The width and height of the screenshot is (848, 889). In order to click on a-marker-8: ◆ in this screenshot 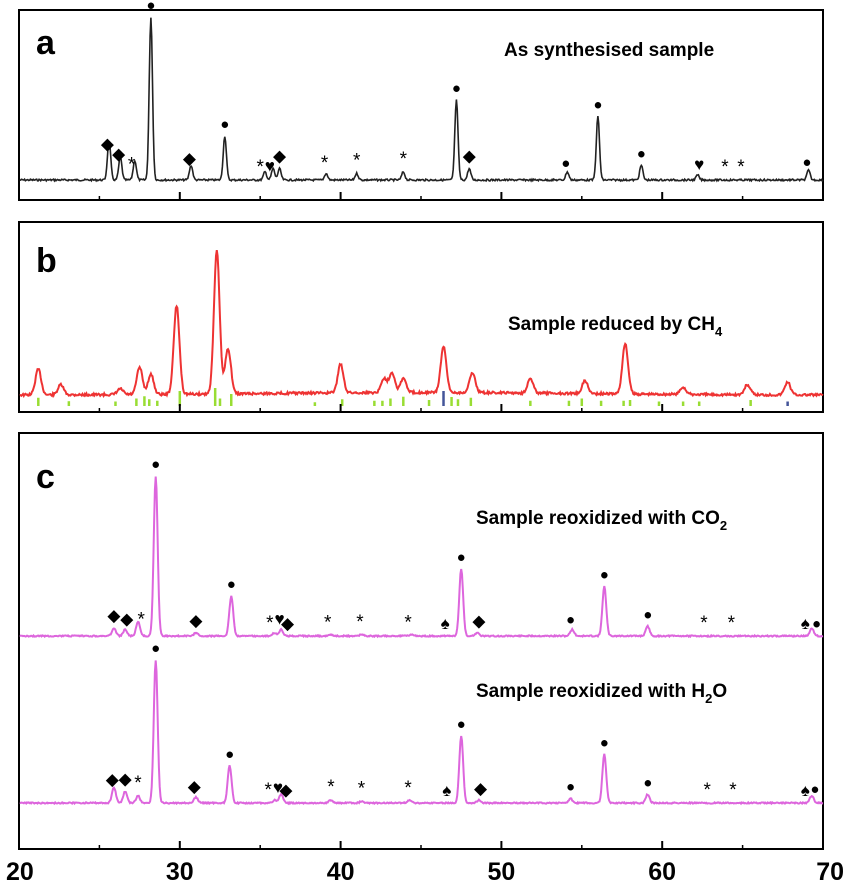, I will do `click(280, 156)`.